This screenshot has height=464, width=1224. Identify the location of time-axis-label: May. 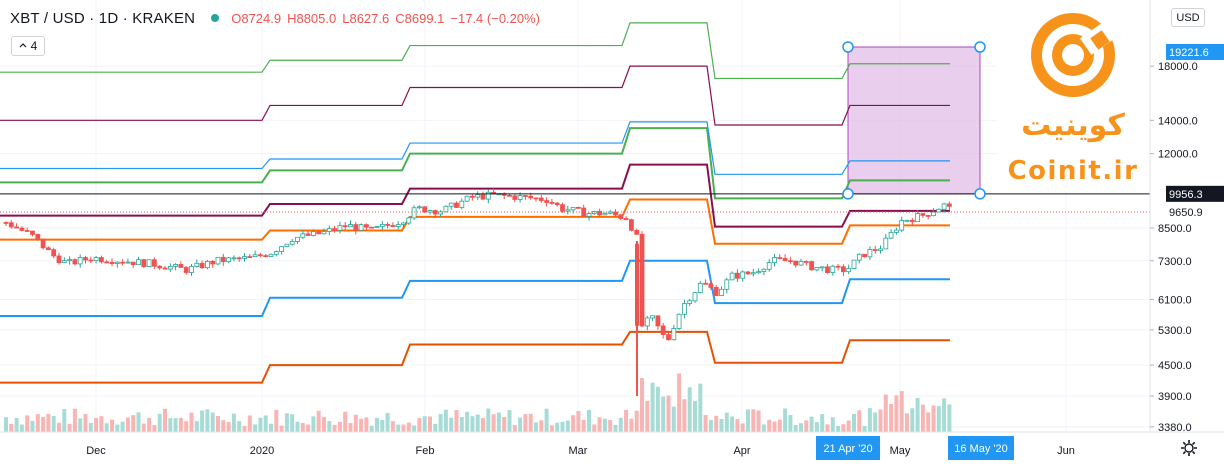
(900, 451).